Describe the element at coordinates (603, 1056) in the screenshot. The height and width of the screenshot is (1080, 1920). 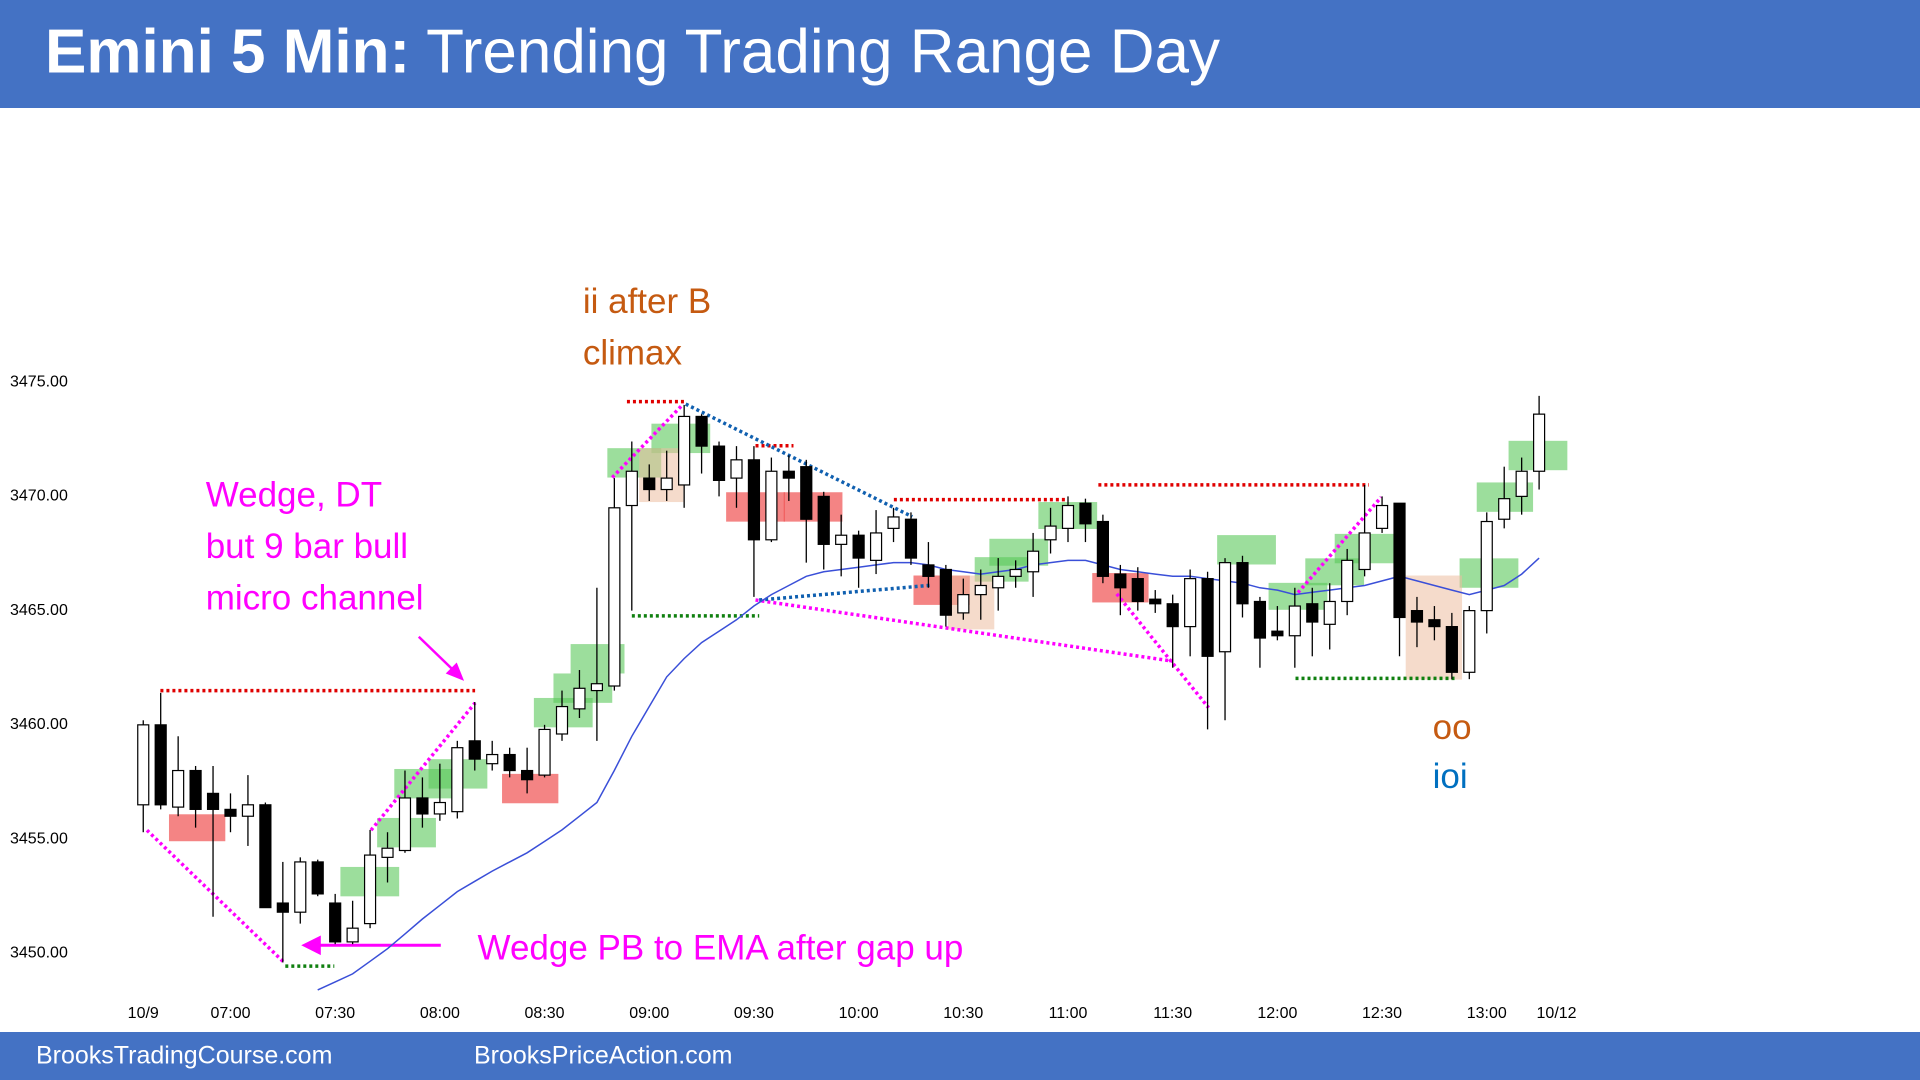
I see `footer-text: BrooksPriceAction.com` at that location.